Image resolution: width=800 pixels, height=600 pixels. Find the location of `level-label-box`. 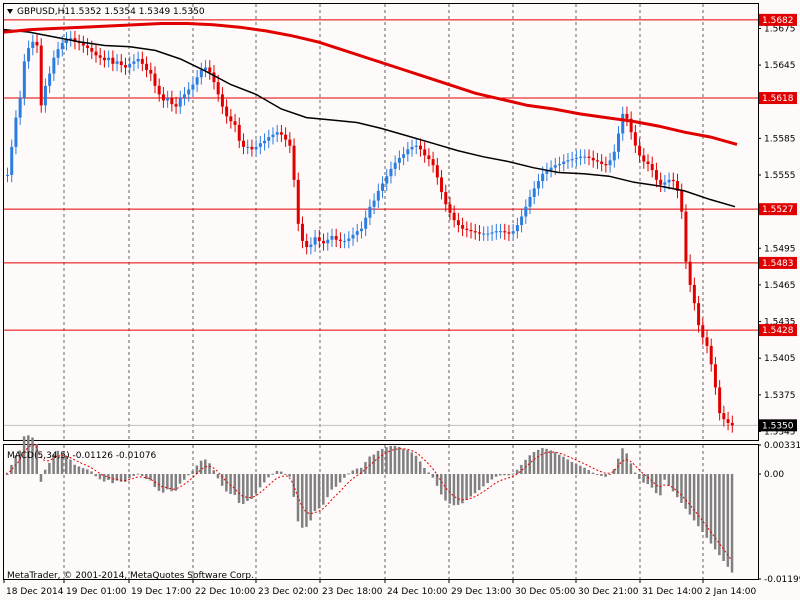

level-label-box is located at coordinates (778, 209).